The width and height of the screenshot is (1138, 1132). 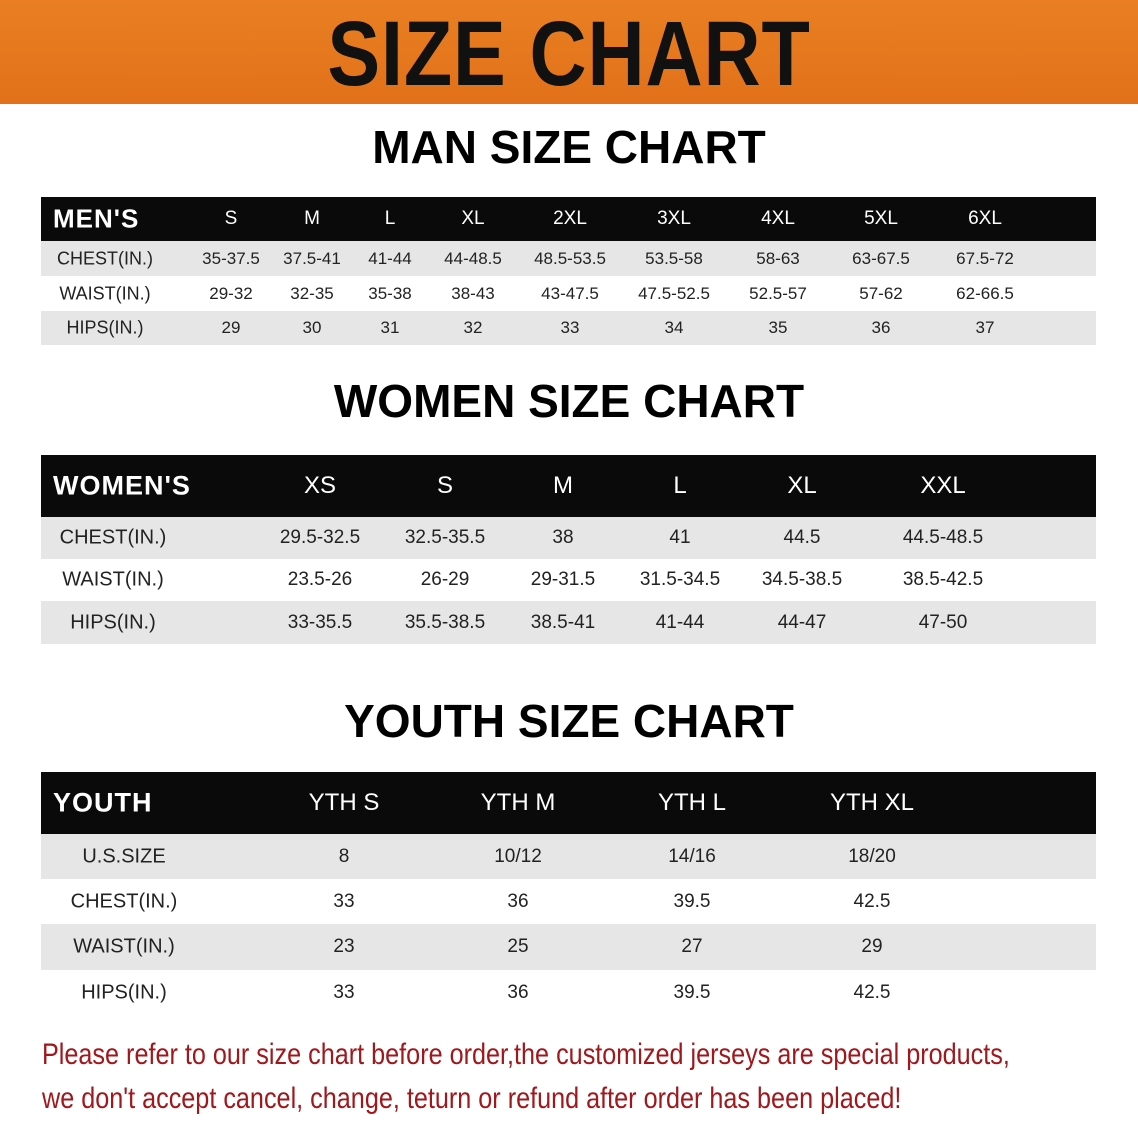 I want to click on table-cell: 47.5-52.5, so click(x=674, y=293).